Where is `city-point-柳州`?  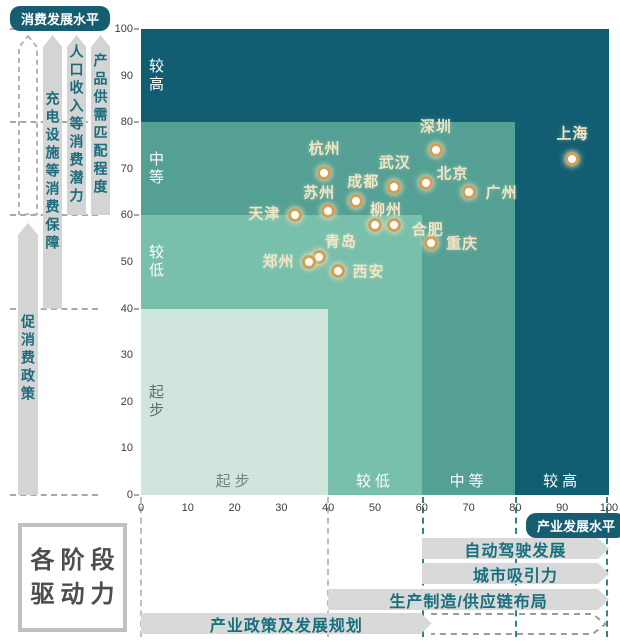
city-point-柳州 is located at coordinates (375, 224).